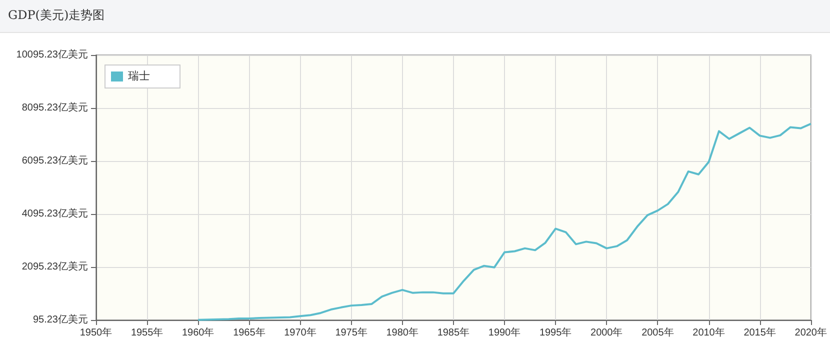 The image size is (830, 348). I want to click on x-tick-label: 2020年, so click(810, 332).